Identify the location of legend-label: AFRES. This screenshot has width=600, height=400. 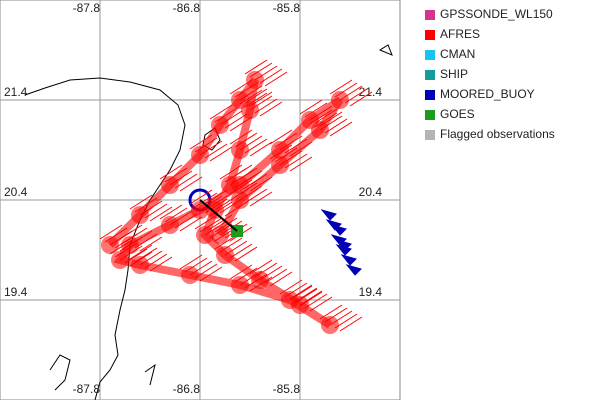
(460, 34).